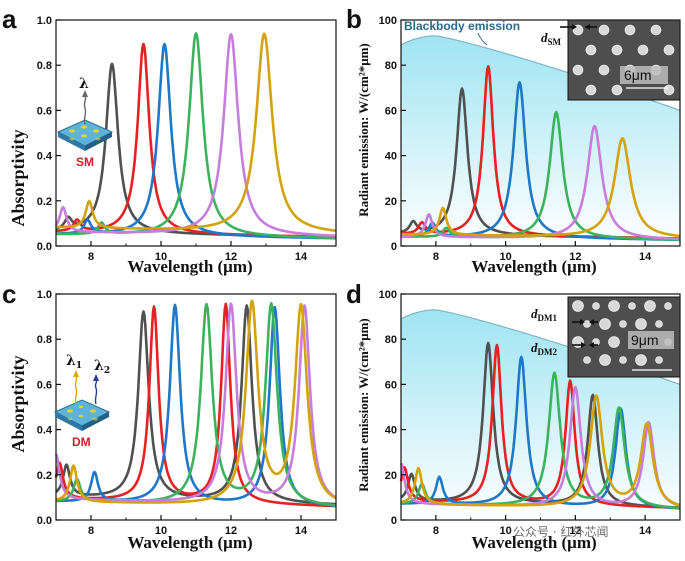 The image size is (685, 561). Describe the element at coordinates (161, 257) in the screenshot. I see `x-tick-label-a-10: 10` at that location.